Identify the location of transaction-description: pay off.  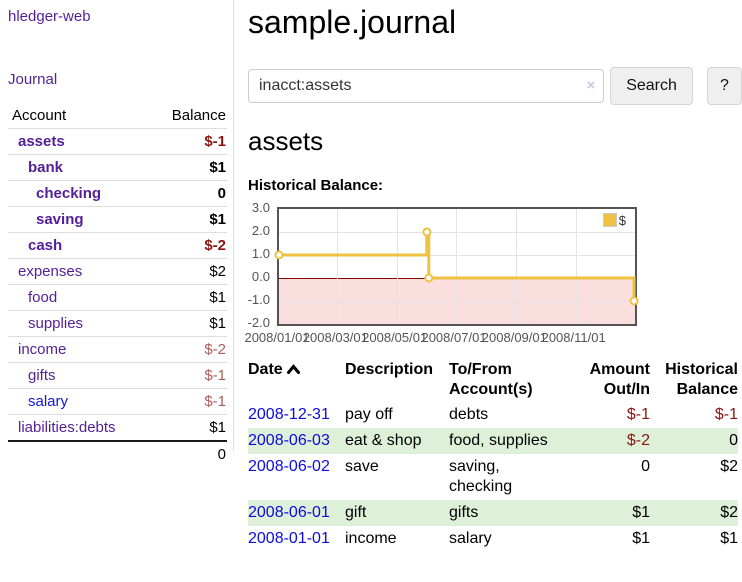
(369, 414).